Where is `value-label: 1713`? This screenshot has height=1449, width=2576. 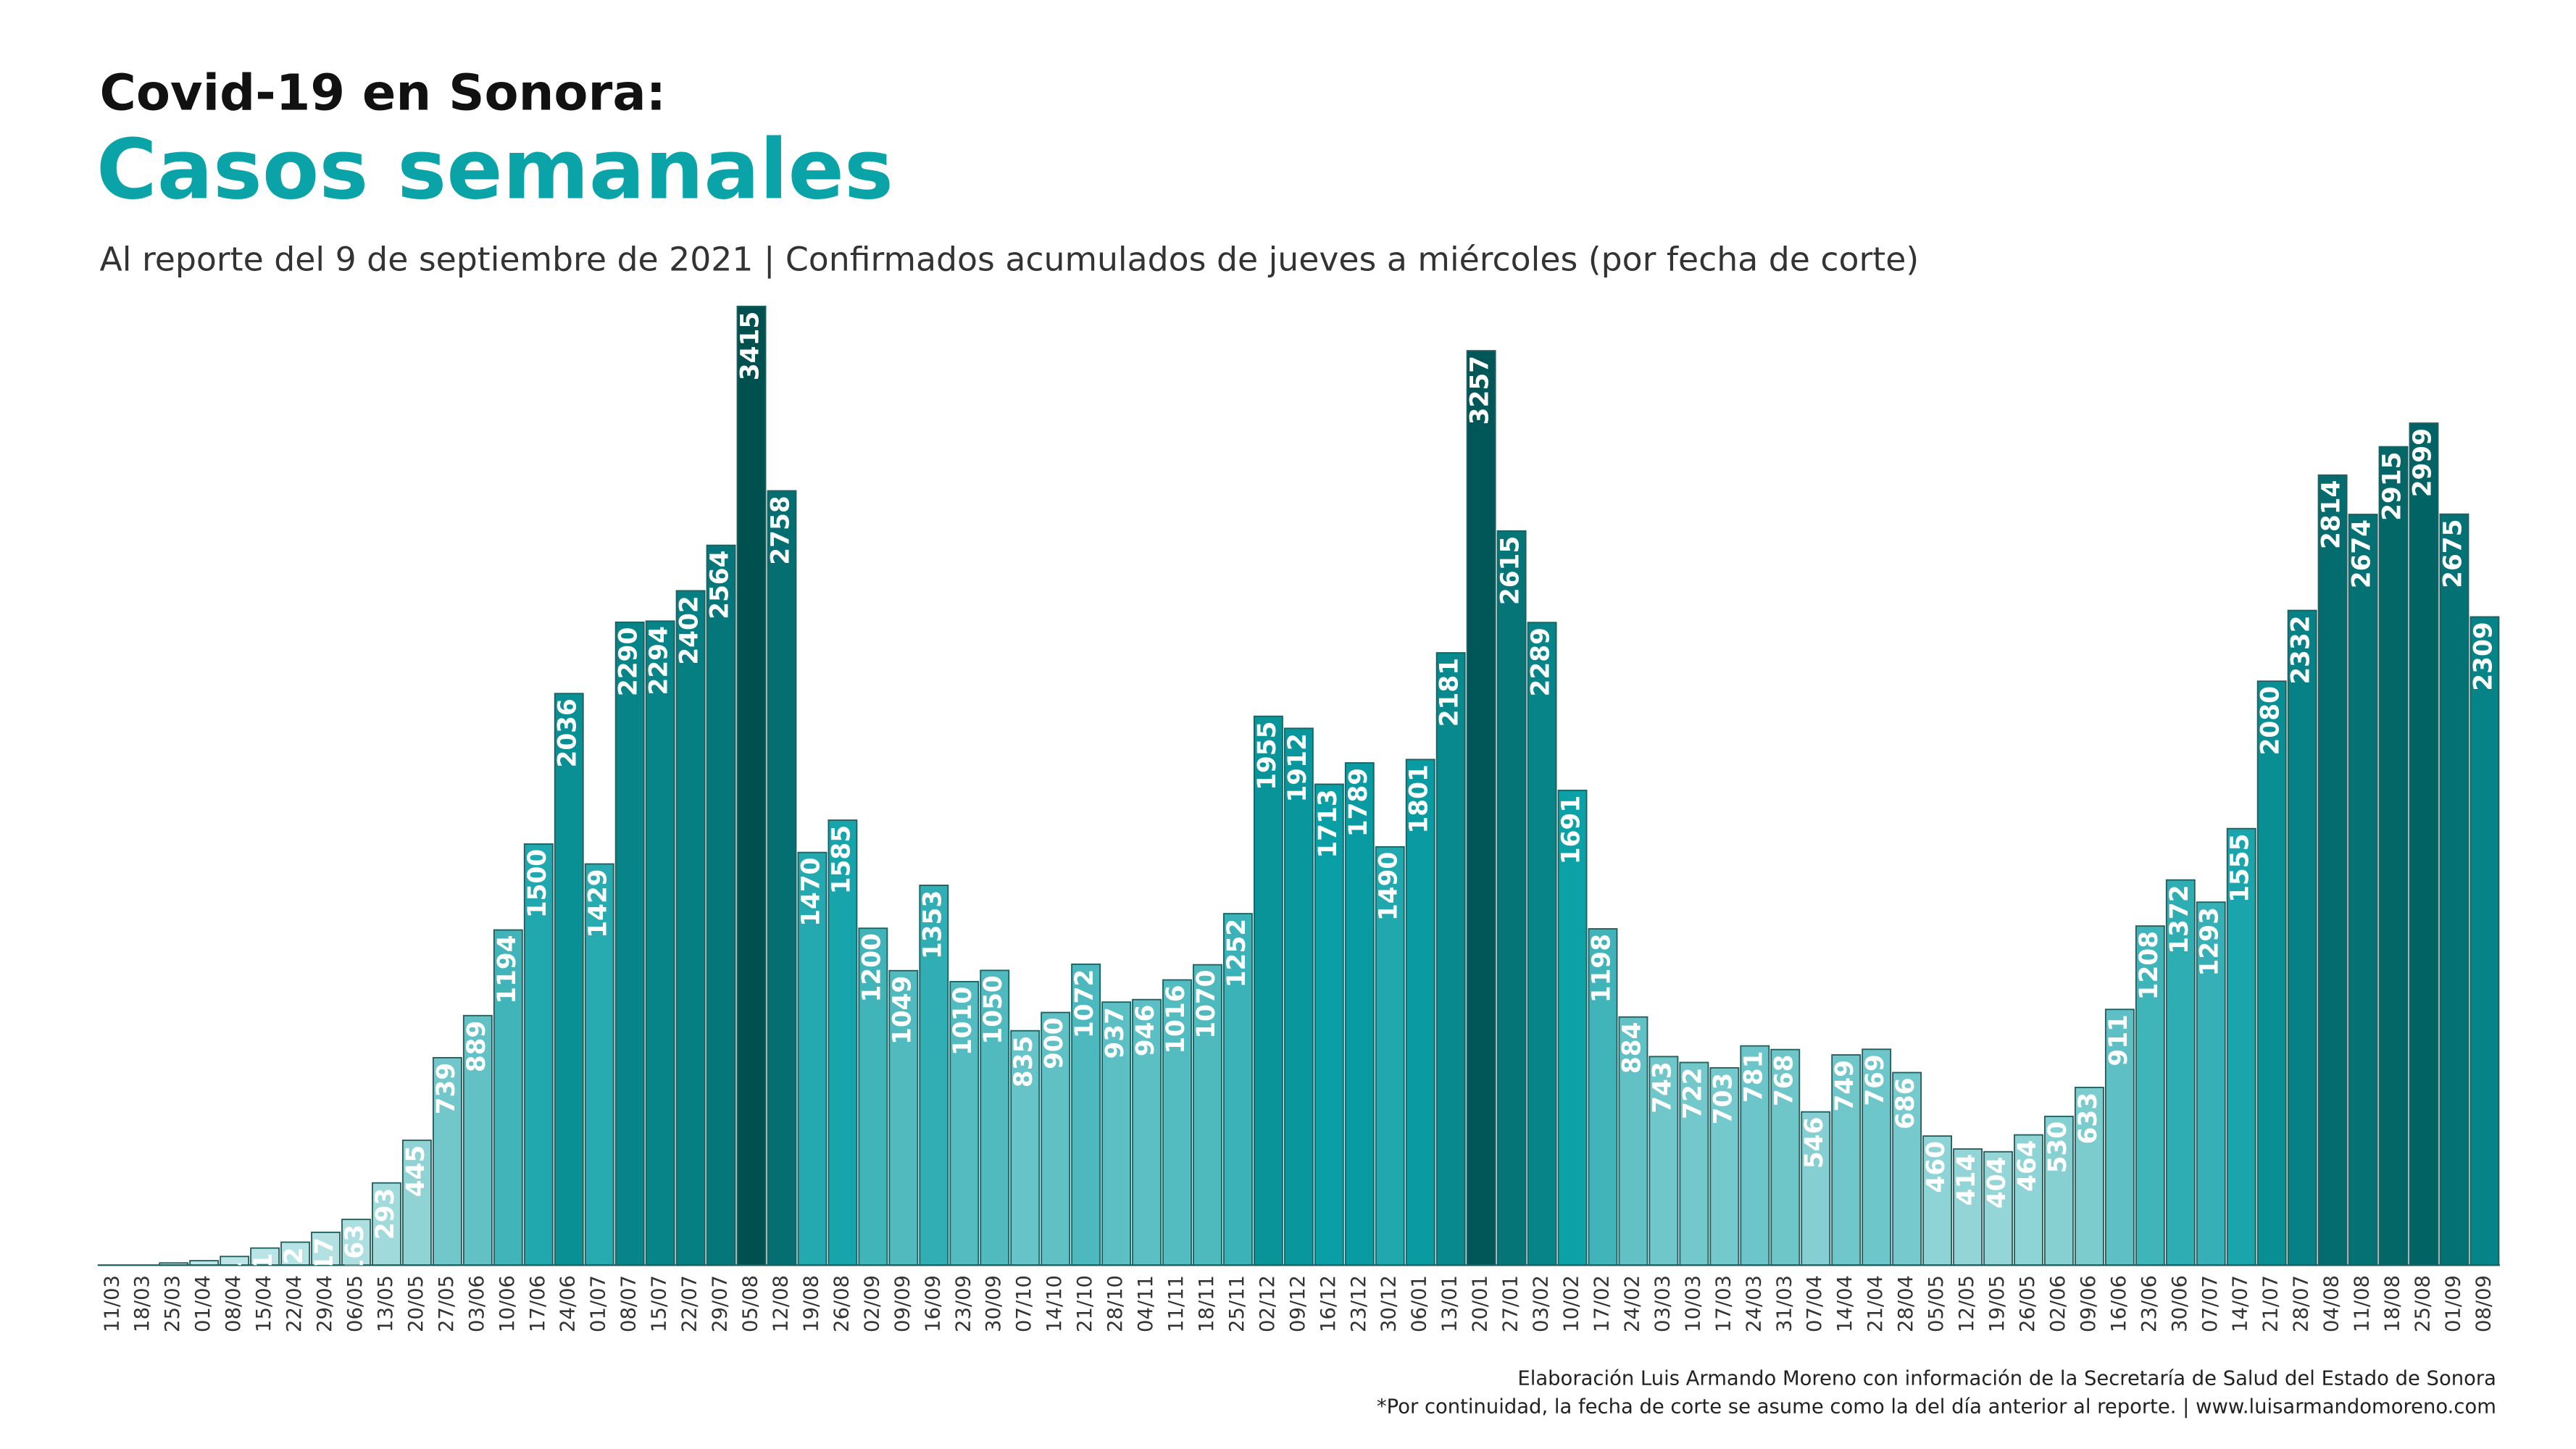 value-label: 1713 is located at coordinates (1328, 824).